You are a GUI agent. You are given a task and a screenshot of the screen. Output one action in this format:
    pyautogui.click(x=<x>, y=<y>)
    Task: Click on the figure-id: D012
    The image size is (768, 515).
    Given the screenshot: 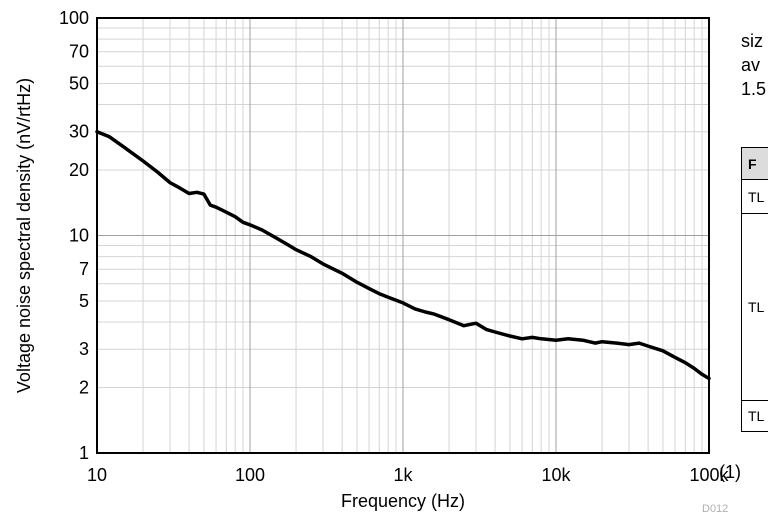 What is the action you would take?
    pyautogui.click(x=715, y=509)
    